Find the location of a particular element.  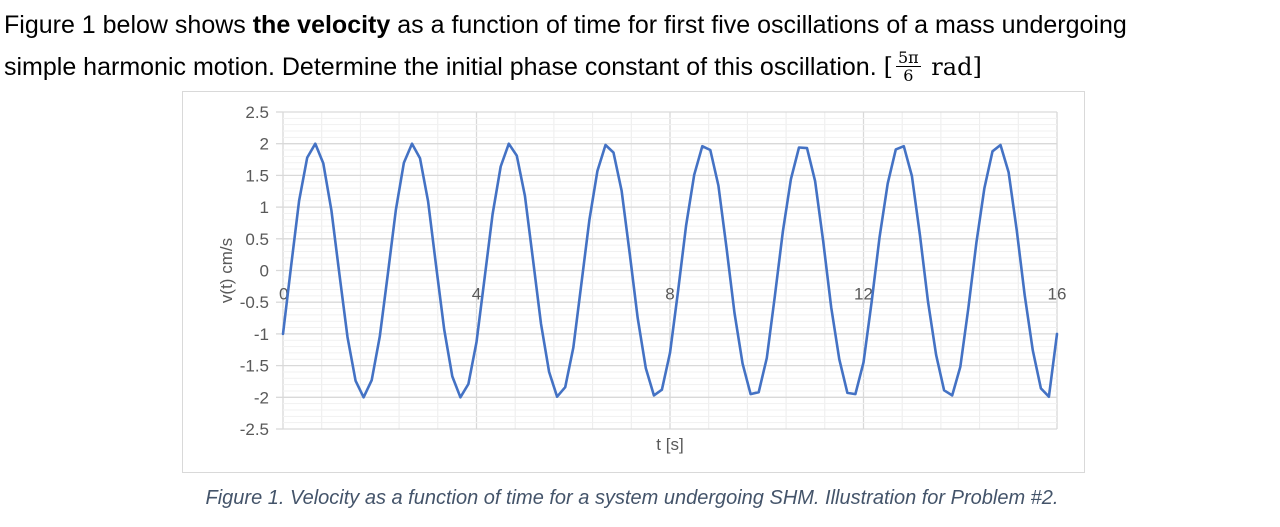

x-tick-label: 12 is located at coordinates (863, 294).